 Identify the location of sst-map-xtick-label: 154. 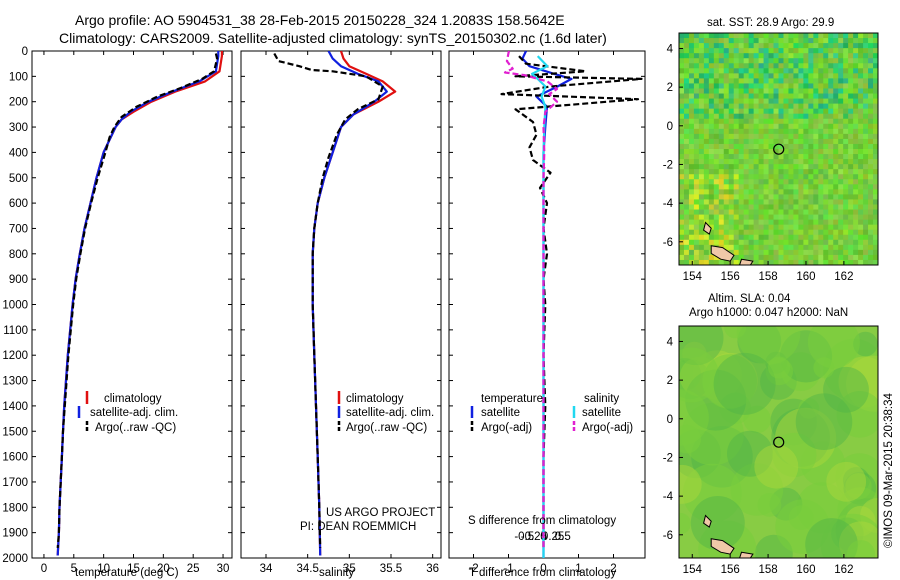
(693, 277).